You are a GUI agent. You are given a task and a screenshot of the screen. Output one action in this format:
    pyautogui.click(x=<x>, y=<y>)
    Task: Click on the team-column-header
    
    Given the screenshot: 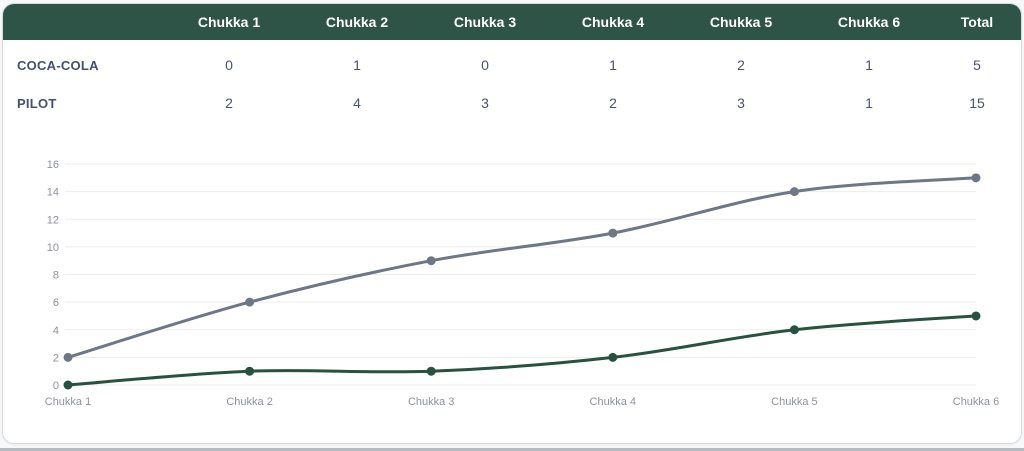 What is the action you would take?
    pyautogui.click(x=84, y=22)
    